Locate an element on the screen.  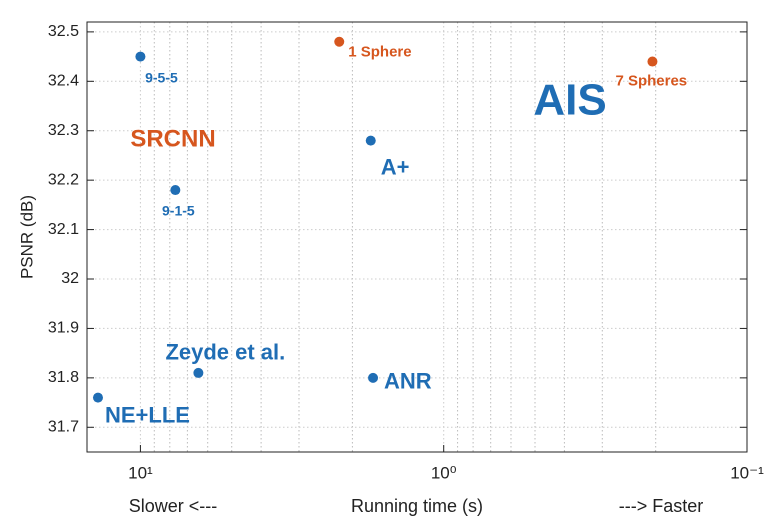
x-note: Slower <--- is located at coordinates (173, 506).